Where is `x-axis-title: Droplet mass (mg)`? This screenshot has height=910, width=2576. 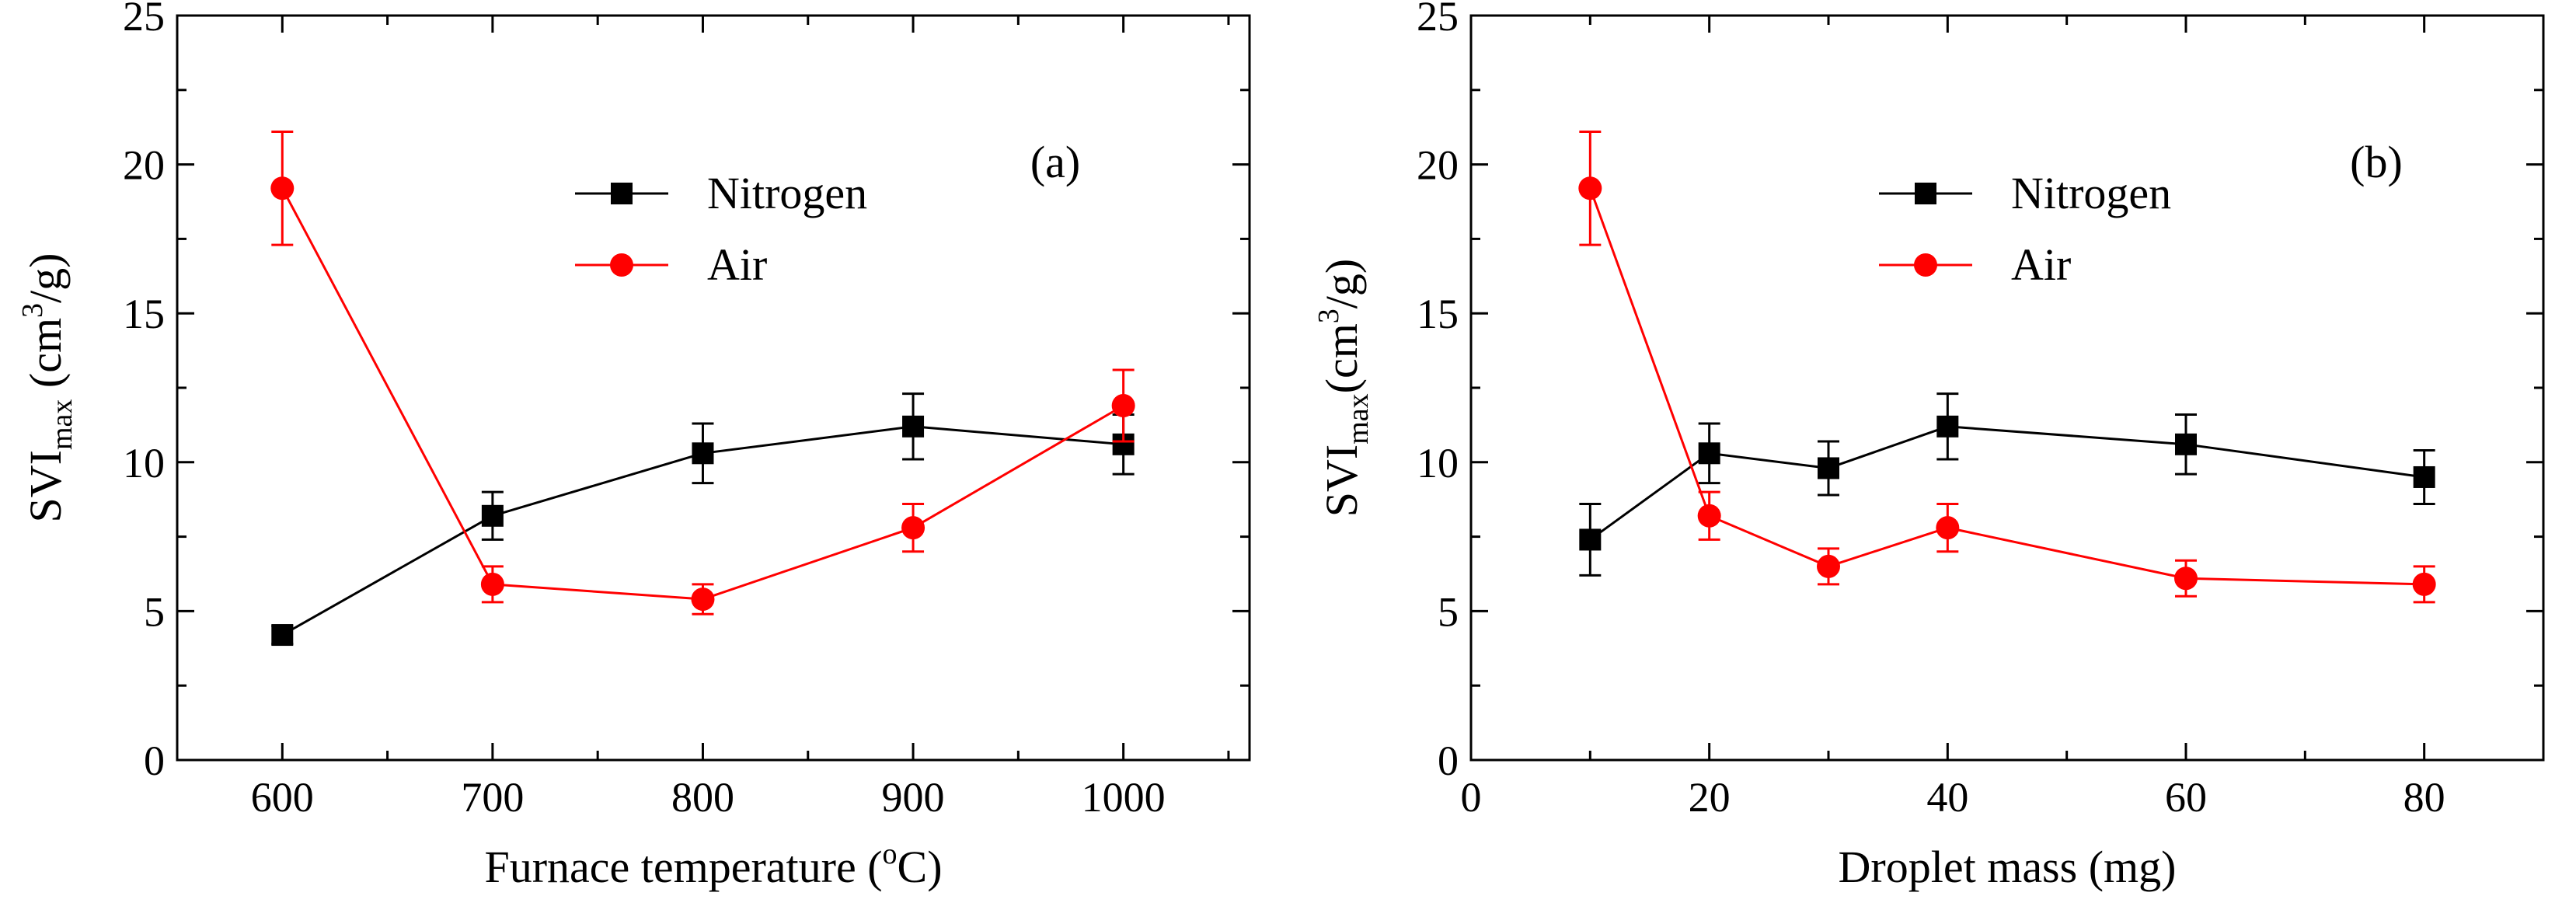
x-axis-title: Droplet mass (mg) is located at coordinates (2008, 867).